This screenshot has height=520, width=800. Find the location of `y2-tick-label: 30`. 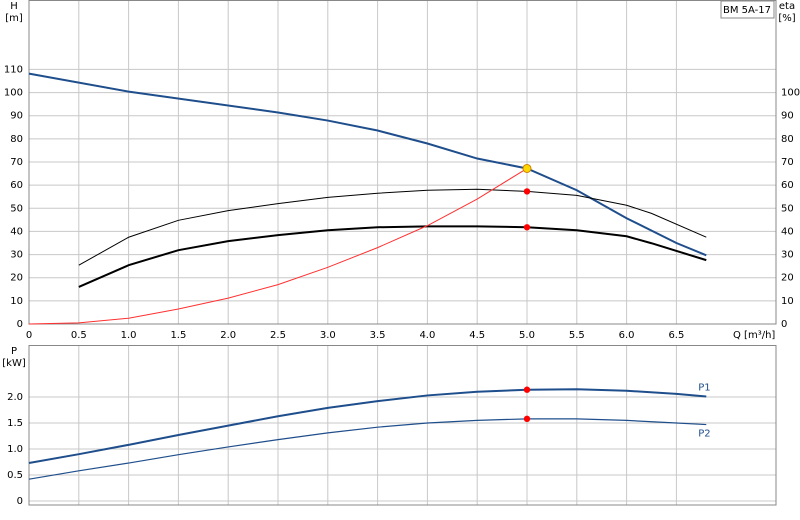

y2-tick-label: 30 is located at coordinates (787, 255).